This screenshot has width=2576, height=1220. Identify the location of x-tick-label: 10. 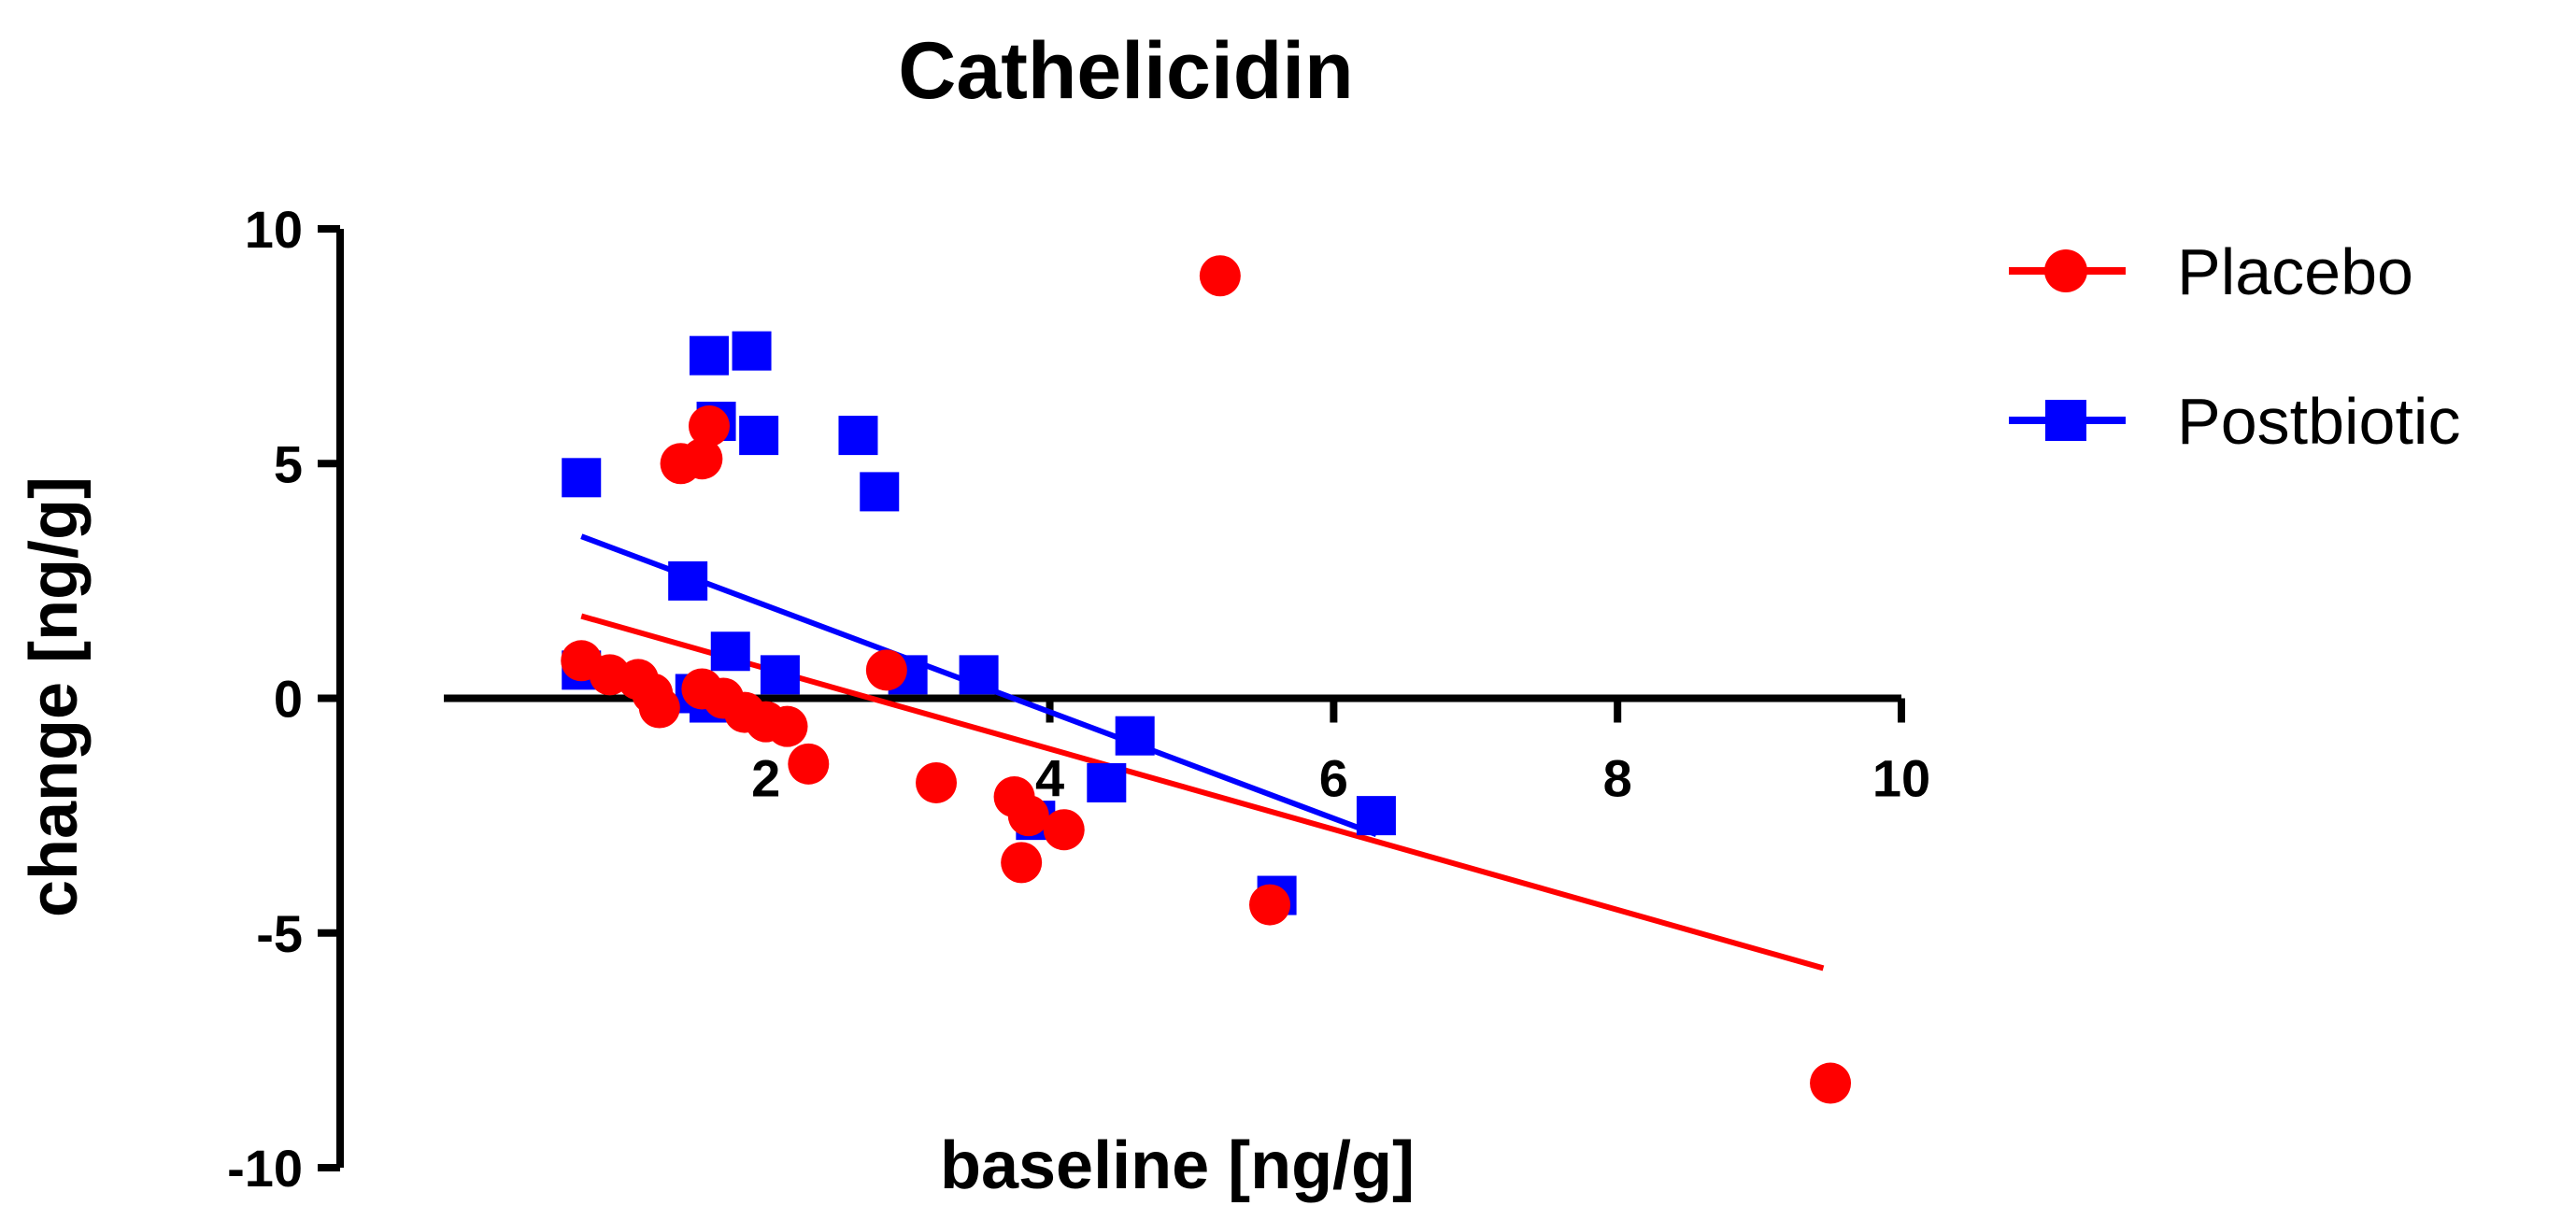
(1901, 778).